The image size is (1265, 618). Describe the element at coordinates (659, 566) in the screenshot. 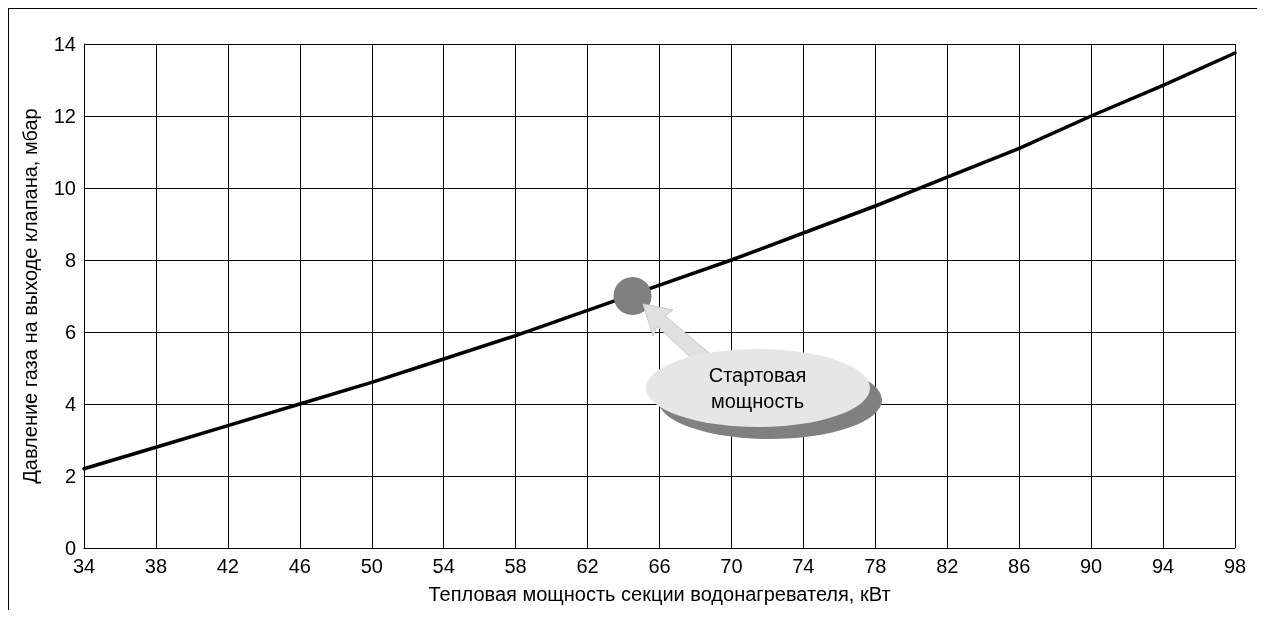

I see `x-tick-label: 66` at that location.